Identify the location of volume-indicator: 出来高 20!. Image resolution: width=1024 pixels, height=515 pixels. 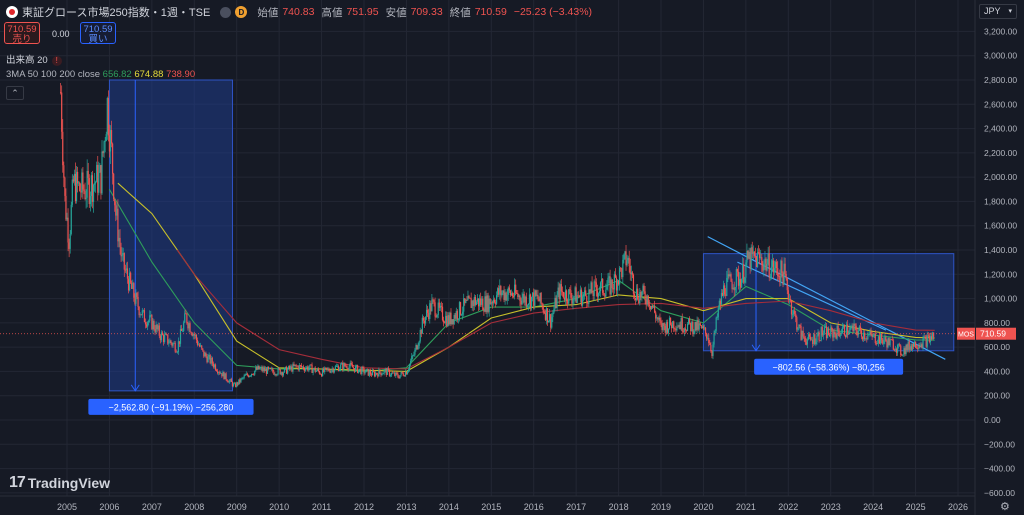
(34, 59).